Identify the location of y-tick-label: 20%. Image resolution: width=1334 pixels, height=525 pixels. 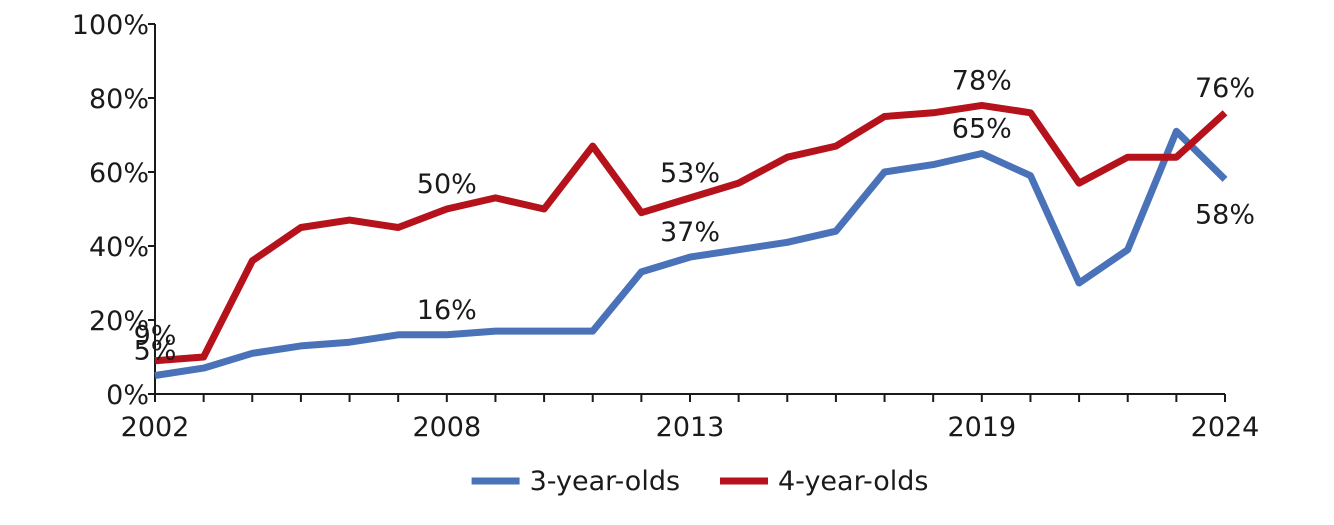
(119, 321).